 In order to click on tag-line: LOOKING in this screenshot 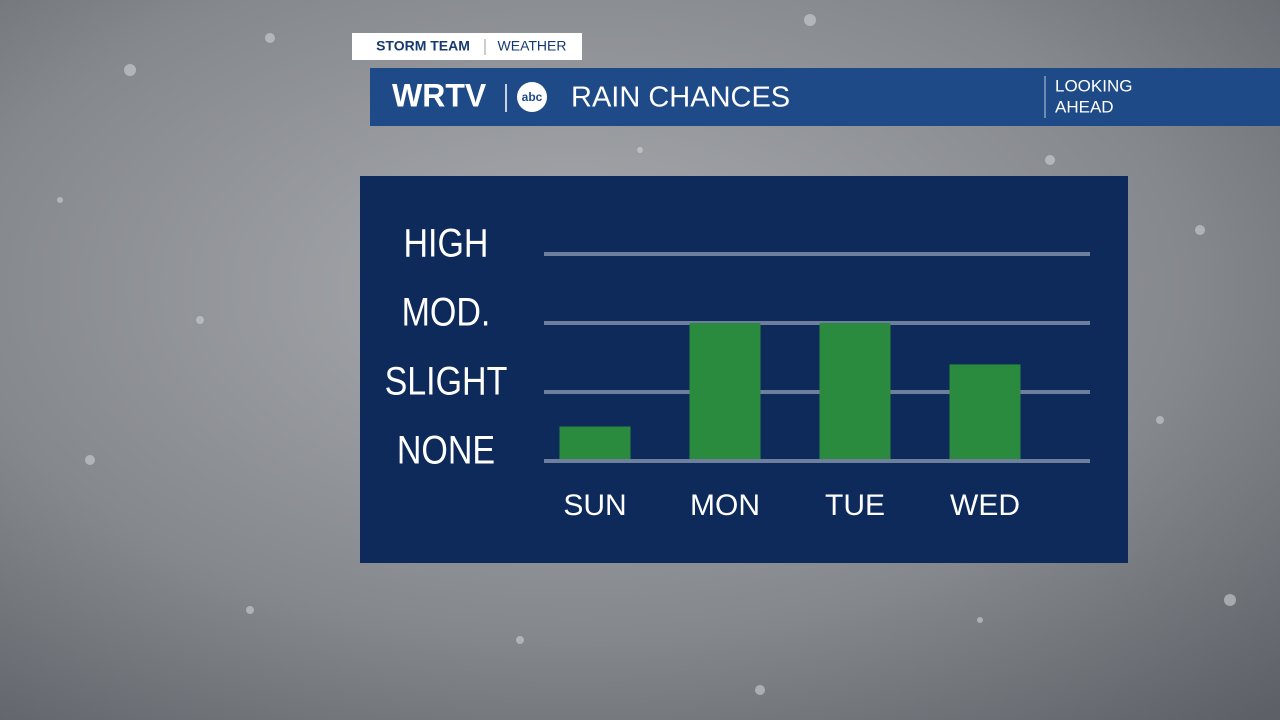, I will do `click(1093, 85)`.